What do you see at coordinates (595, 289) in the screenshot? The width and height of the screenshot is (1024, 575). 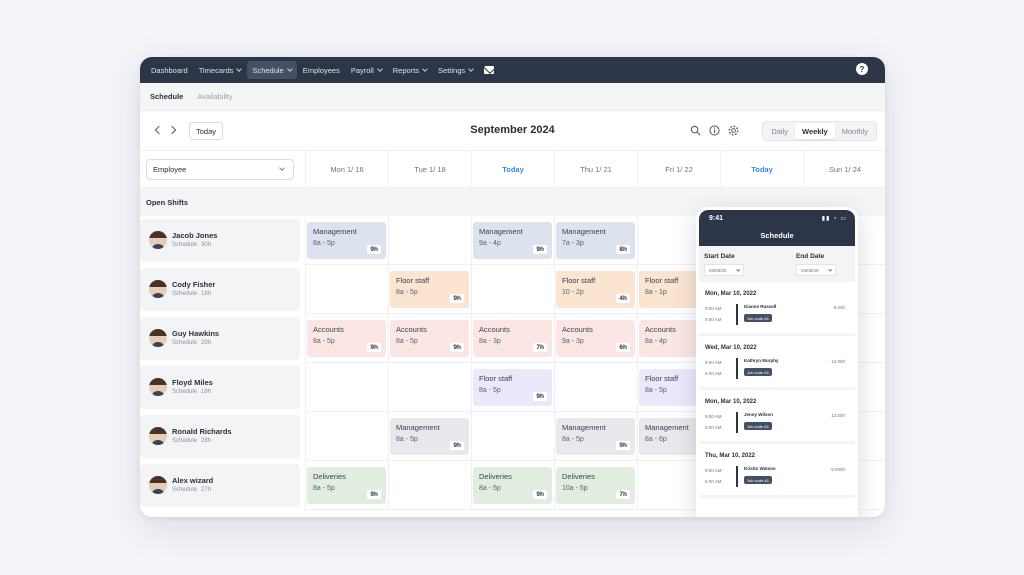 I see `shift-card: Floor staff 10 - 2p 4h` at bounding box center [595, 289].